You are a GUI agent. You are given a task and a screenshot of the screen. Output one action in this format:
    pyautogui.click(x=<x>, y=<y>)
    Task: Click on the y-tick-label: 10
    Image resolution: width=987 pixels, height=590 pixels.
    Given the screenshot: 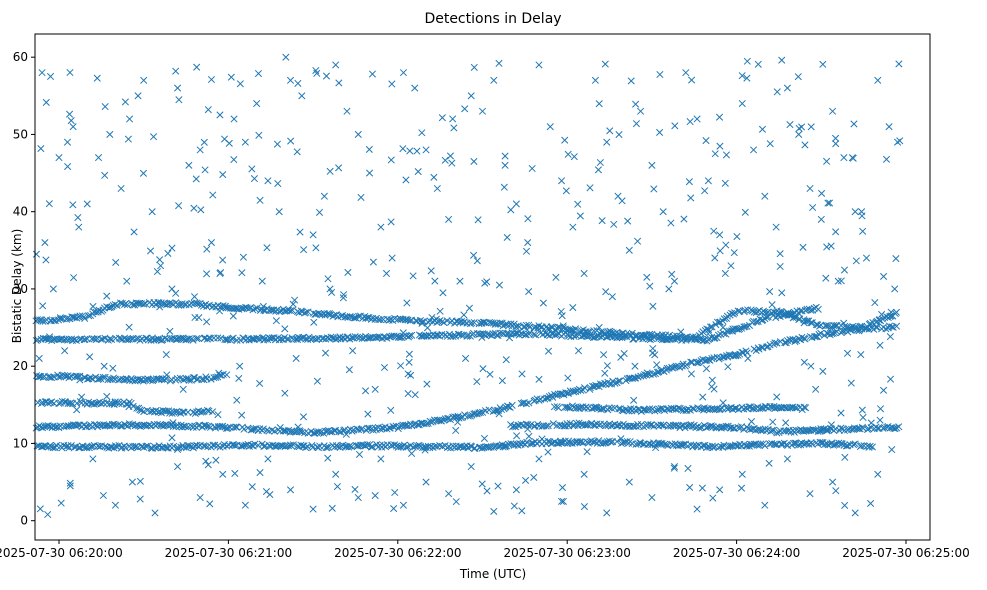 What is the action you would take?
    pyautogui.click(x=20, y=443)
    